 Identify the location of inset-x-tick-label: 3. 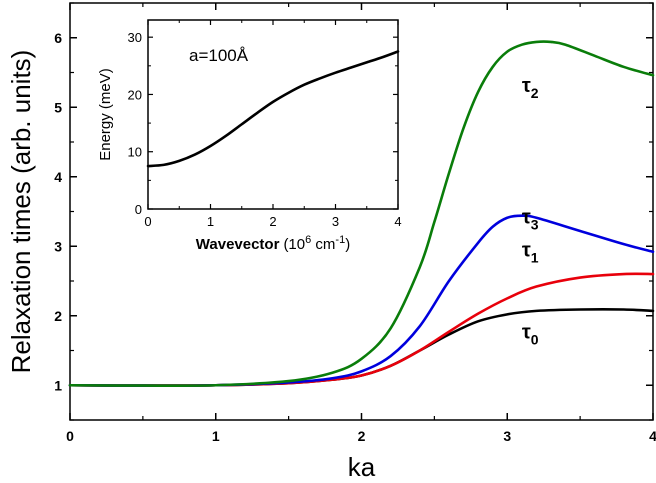
(335, 221).